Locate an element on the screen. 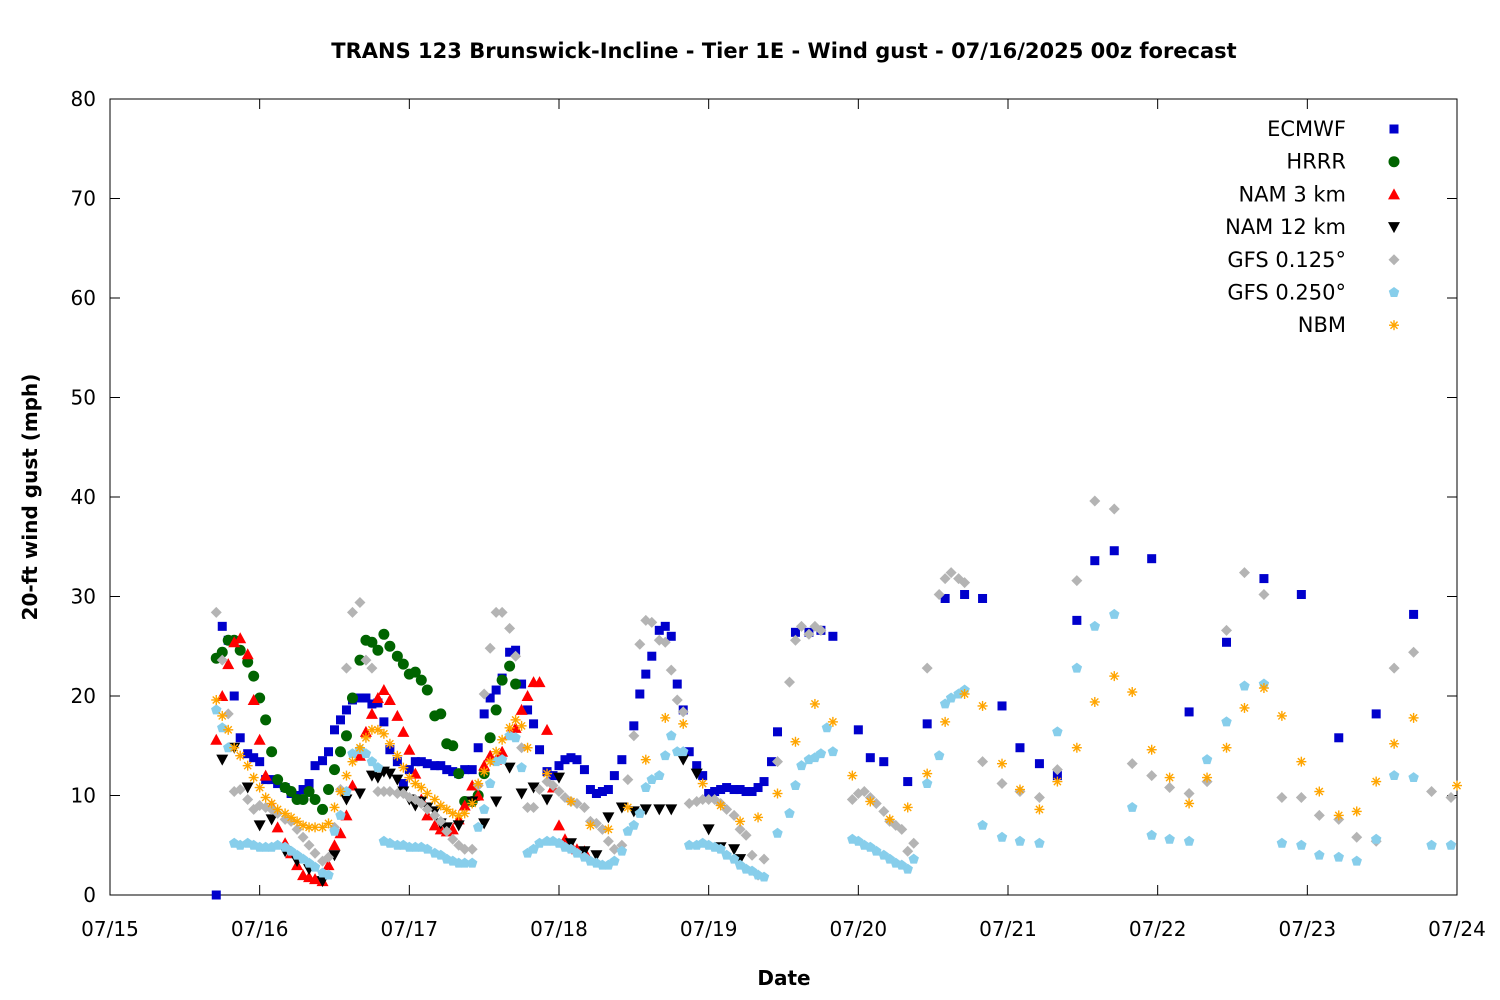 The image size is (1500, 1000). legend-marker-nbm is located at coordinates (1394, 325).